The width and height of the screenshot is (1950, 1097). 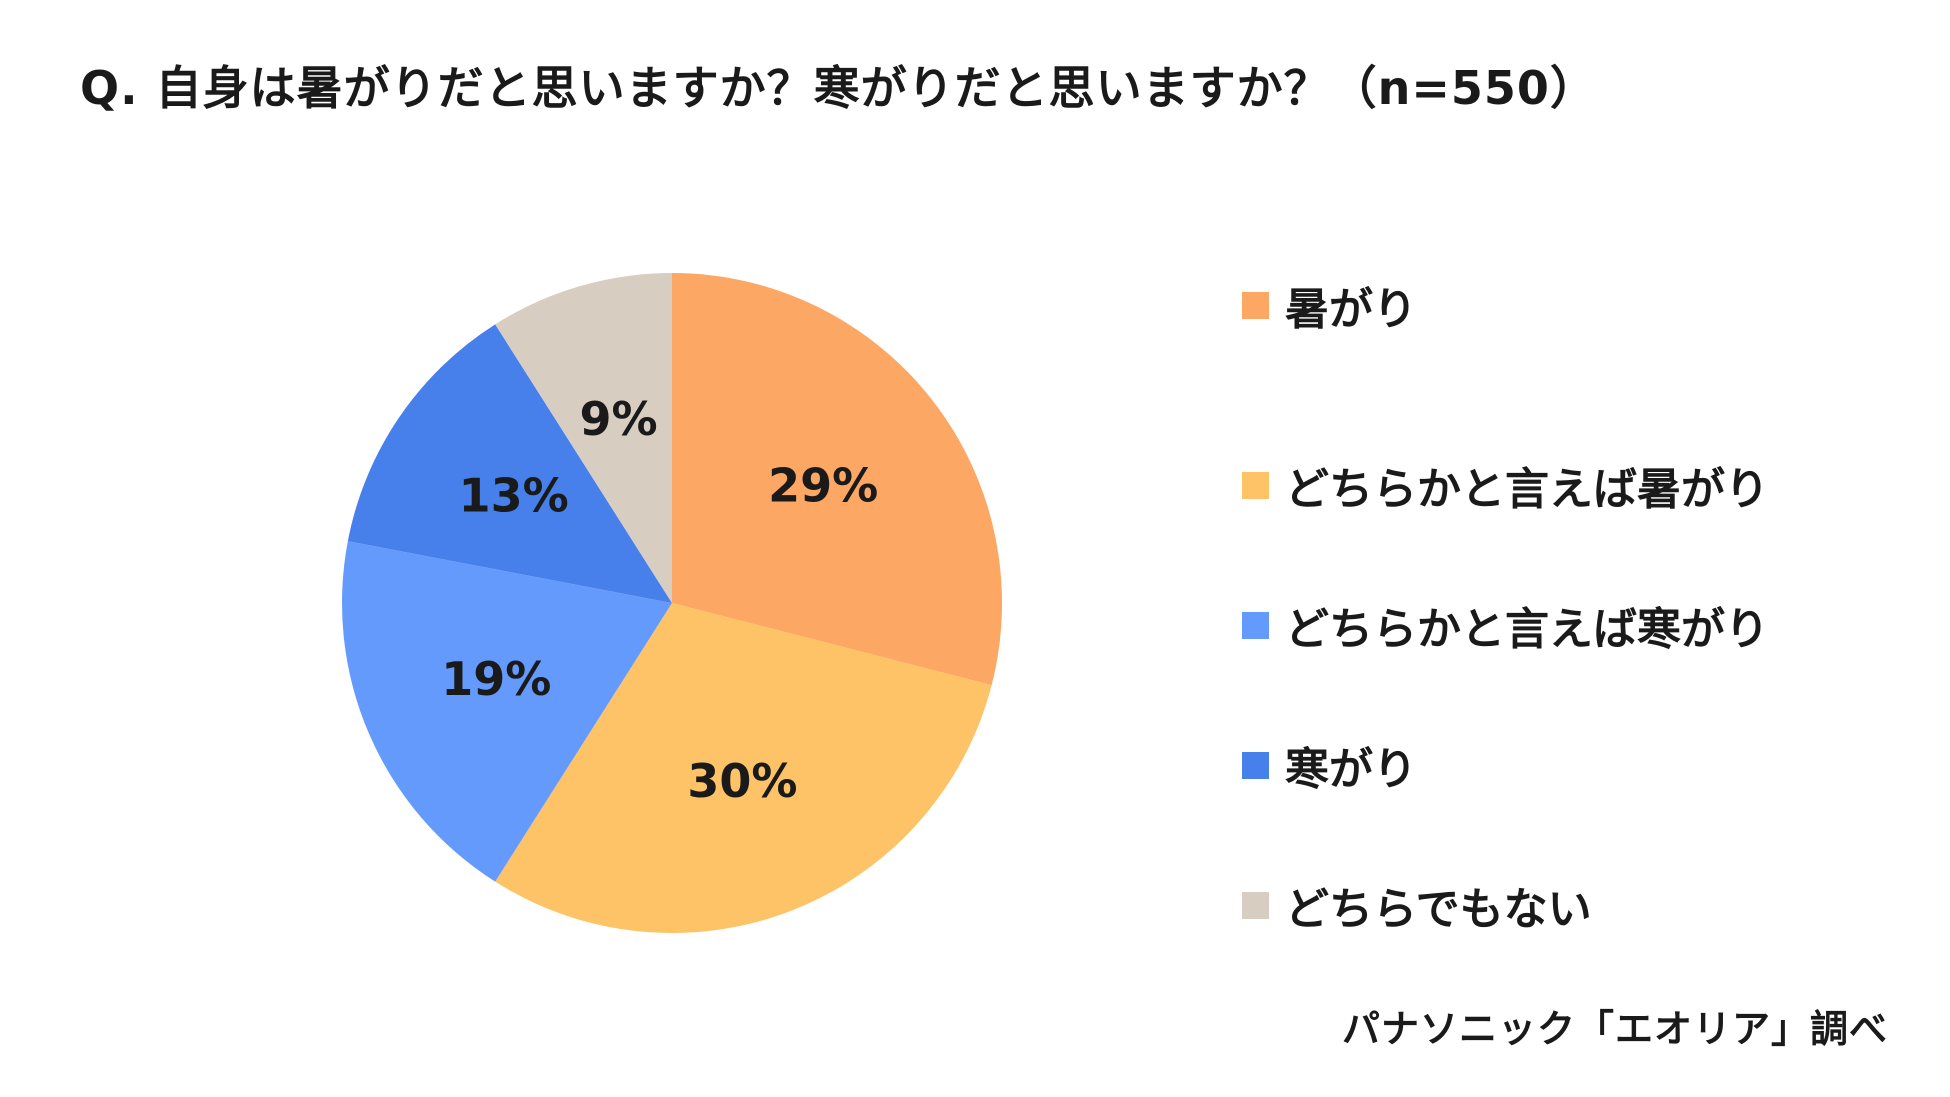 I want to click on legend-item-samugari: 寒がり, so click(x=1505, y=765).